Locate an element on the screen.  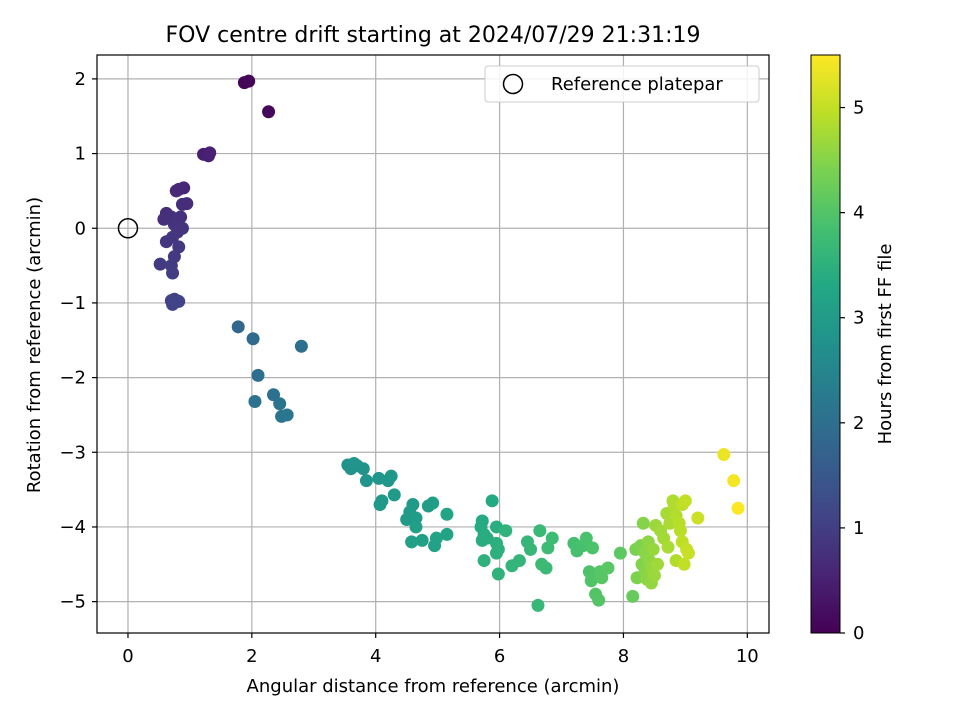
x-tick-label: 2 is located at coordinates (251, 656).